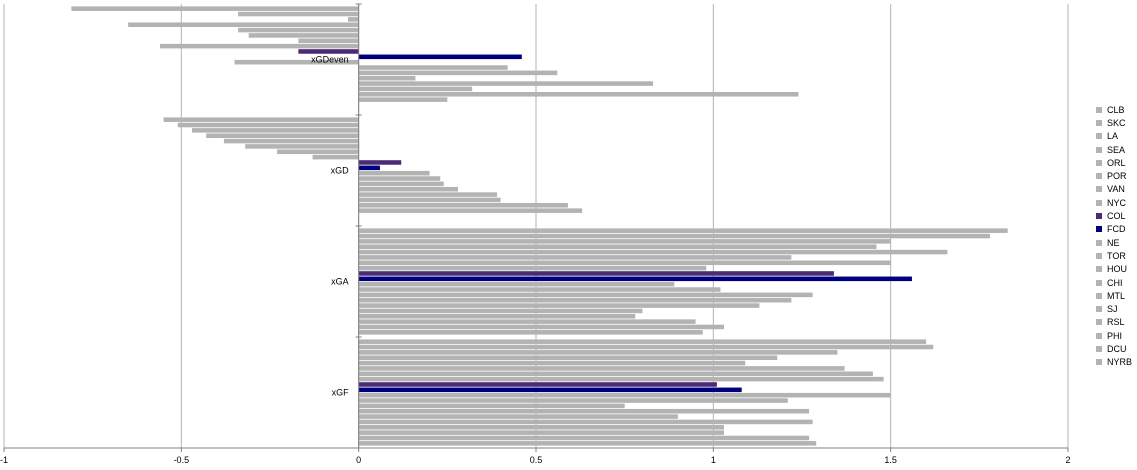 The width and height of the screenshot is (1137, 470). What do you see at coordinates (328, 41) in the screenshot?
I see `bar-van-xgdeven` at bounding box center [328, 41].